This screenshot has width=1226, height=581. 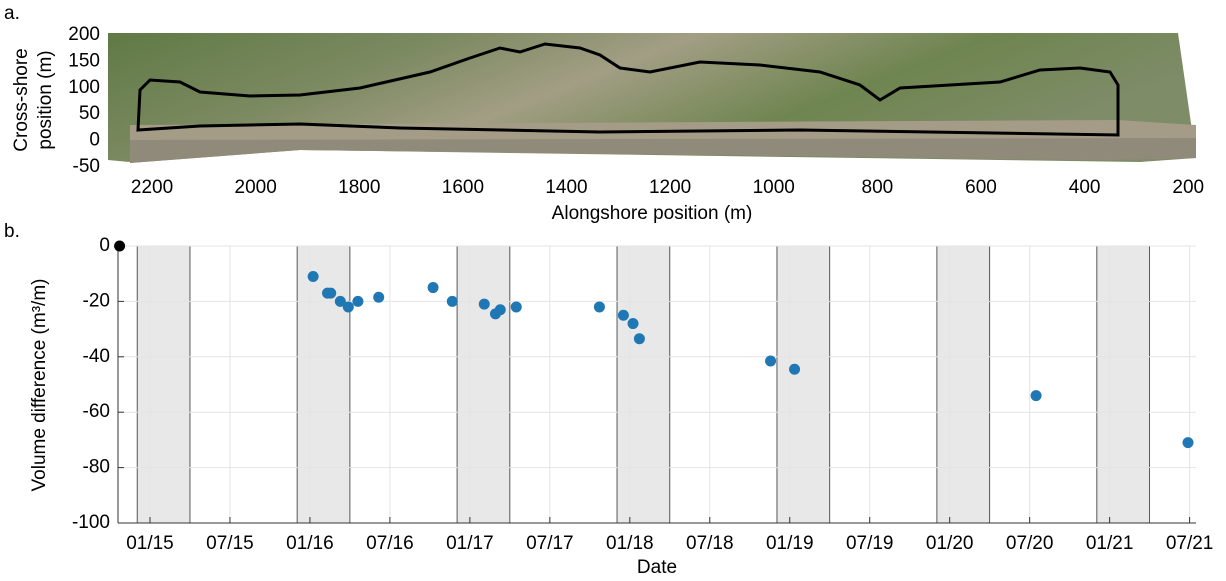 What do you see at coordinates (86, 166) in the screenshot?
I see `y-tick-label: -50` at bounding box center [86, 166].